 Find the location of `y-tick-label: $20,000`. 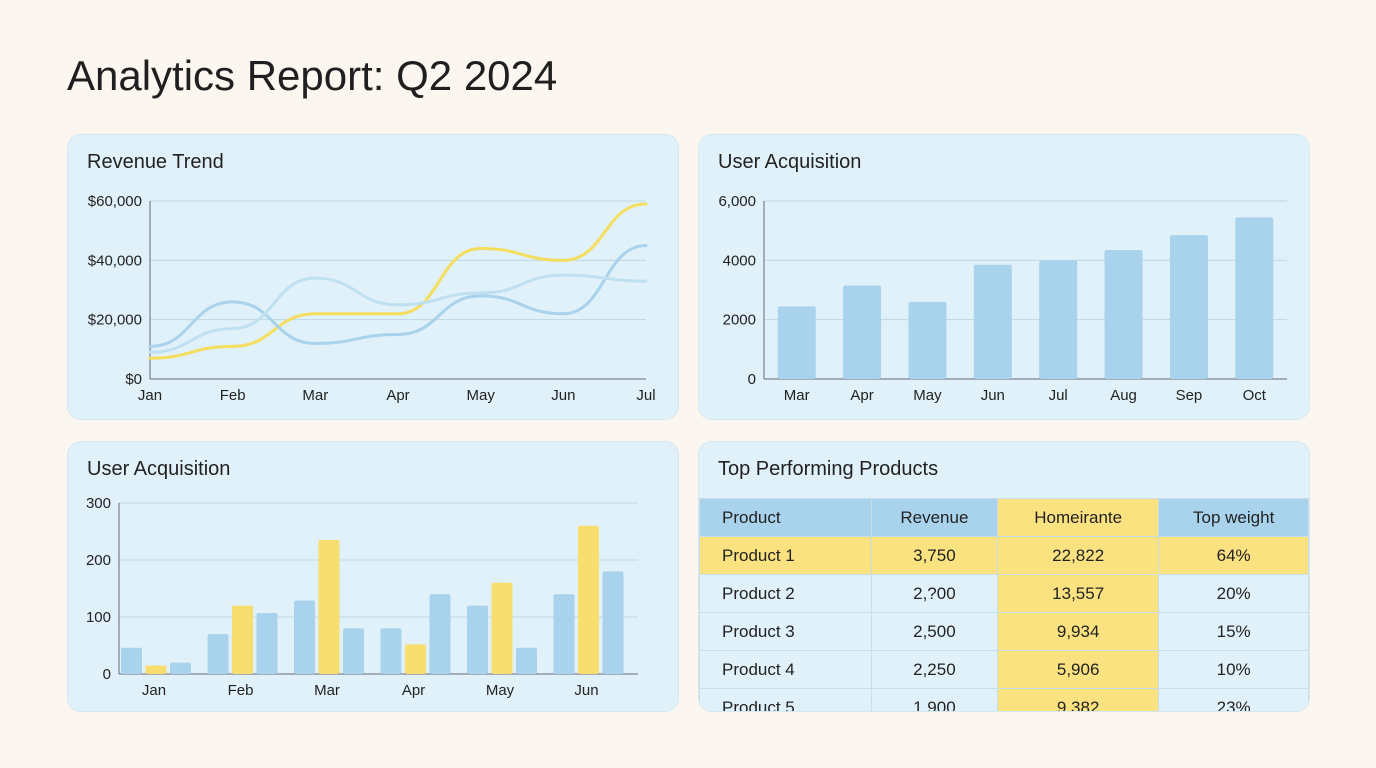

y-tick-label: $20,000 is located at coordinates (115, 320).